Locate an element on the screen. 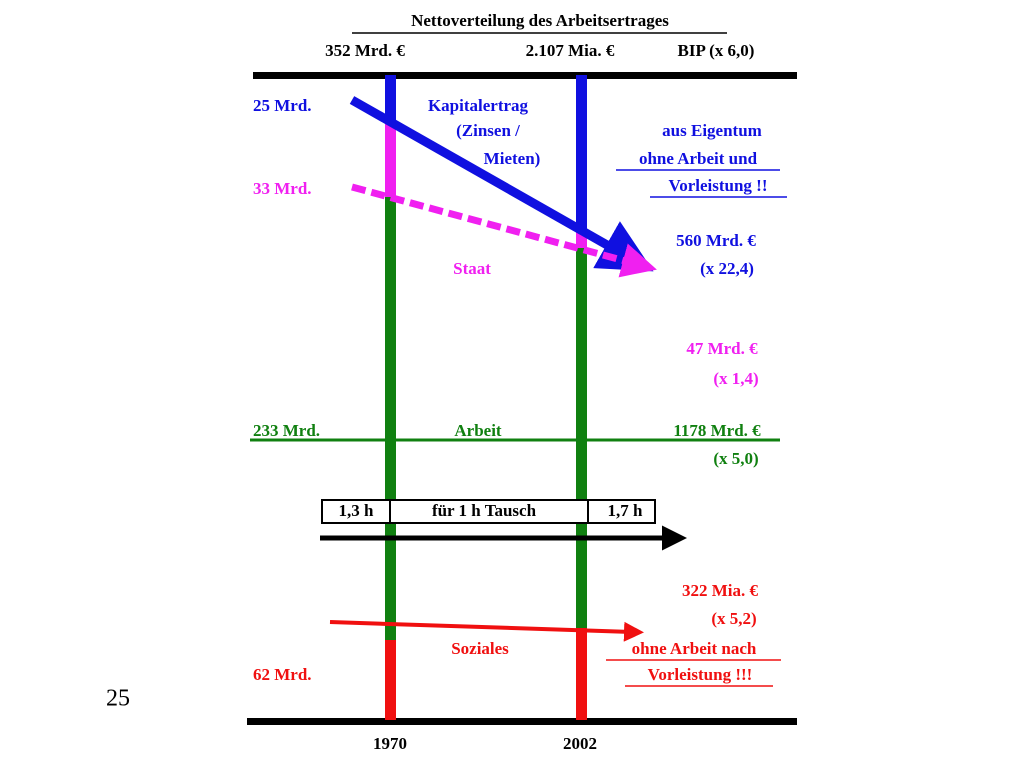  kapital-note: ohne Arbeit und is located at coordinates (698, 158).